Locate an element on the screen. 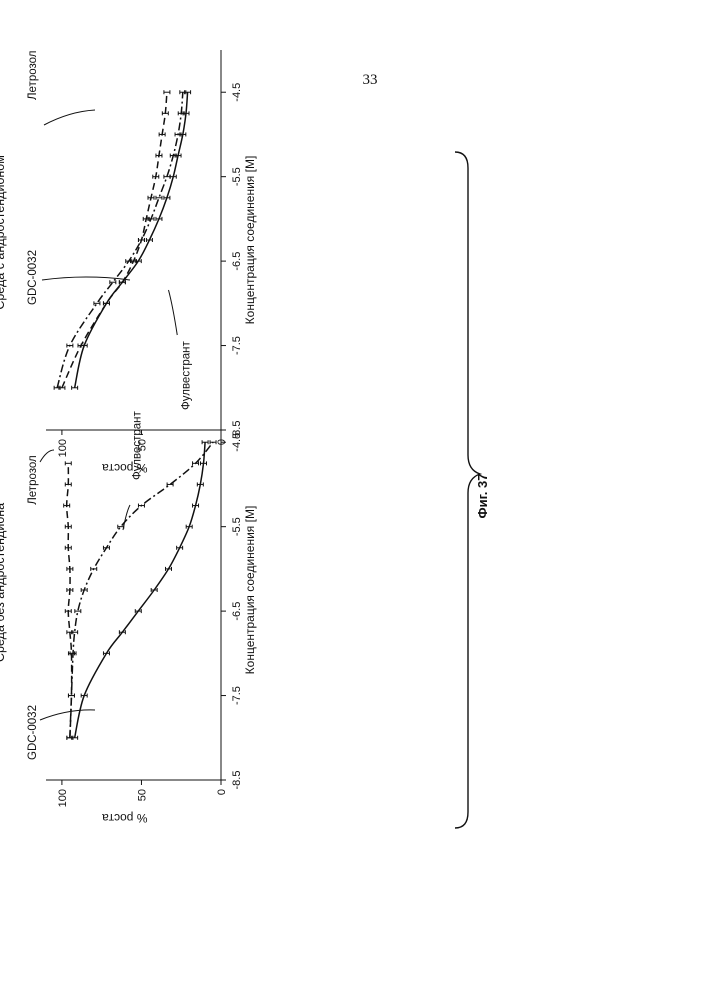 This screenshot has width=707, height=1000. chart-title: Среда без андростендиона is located at coordinates (3, 582).